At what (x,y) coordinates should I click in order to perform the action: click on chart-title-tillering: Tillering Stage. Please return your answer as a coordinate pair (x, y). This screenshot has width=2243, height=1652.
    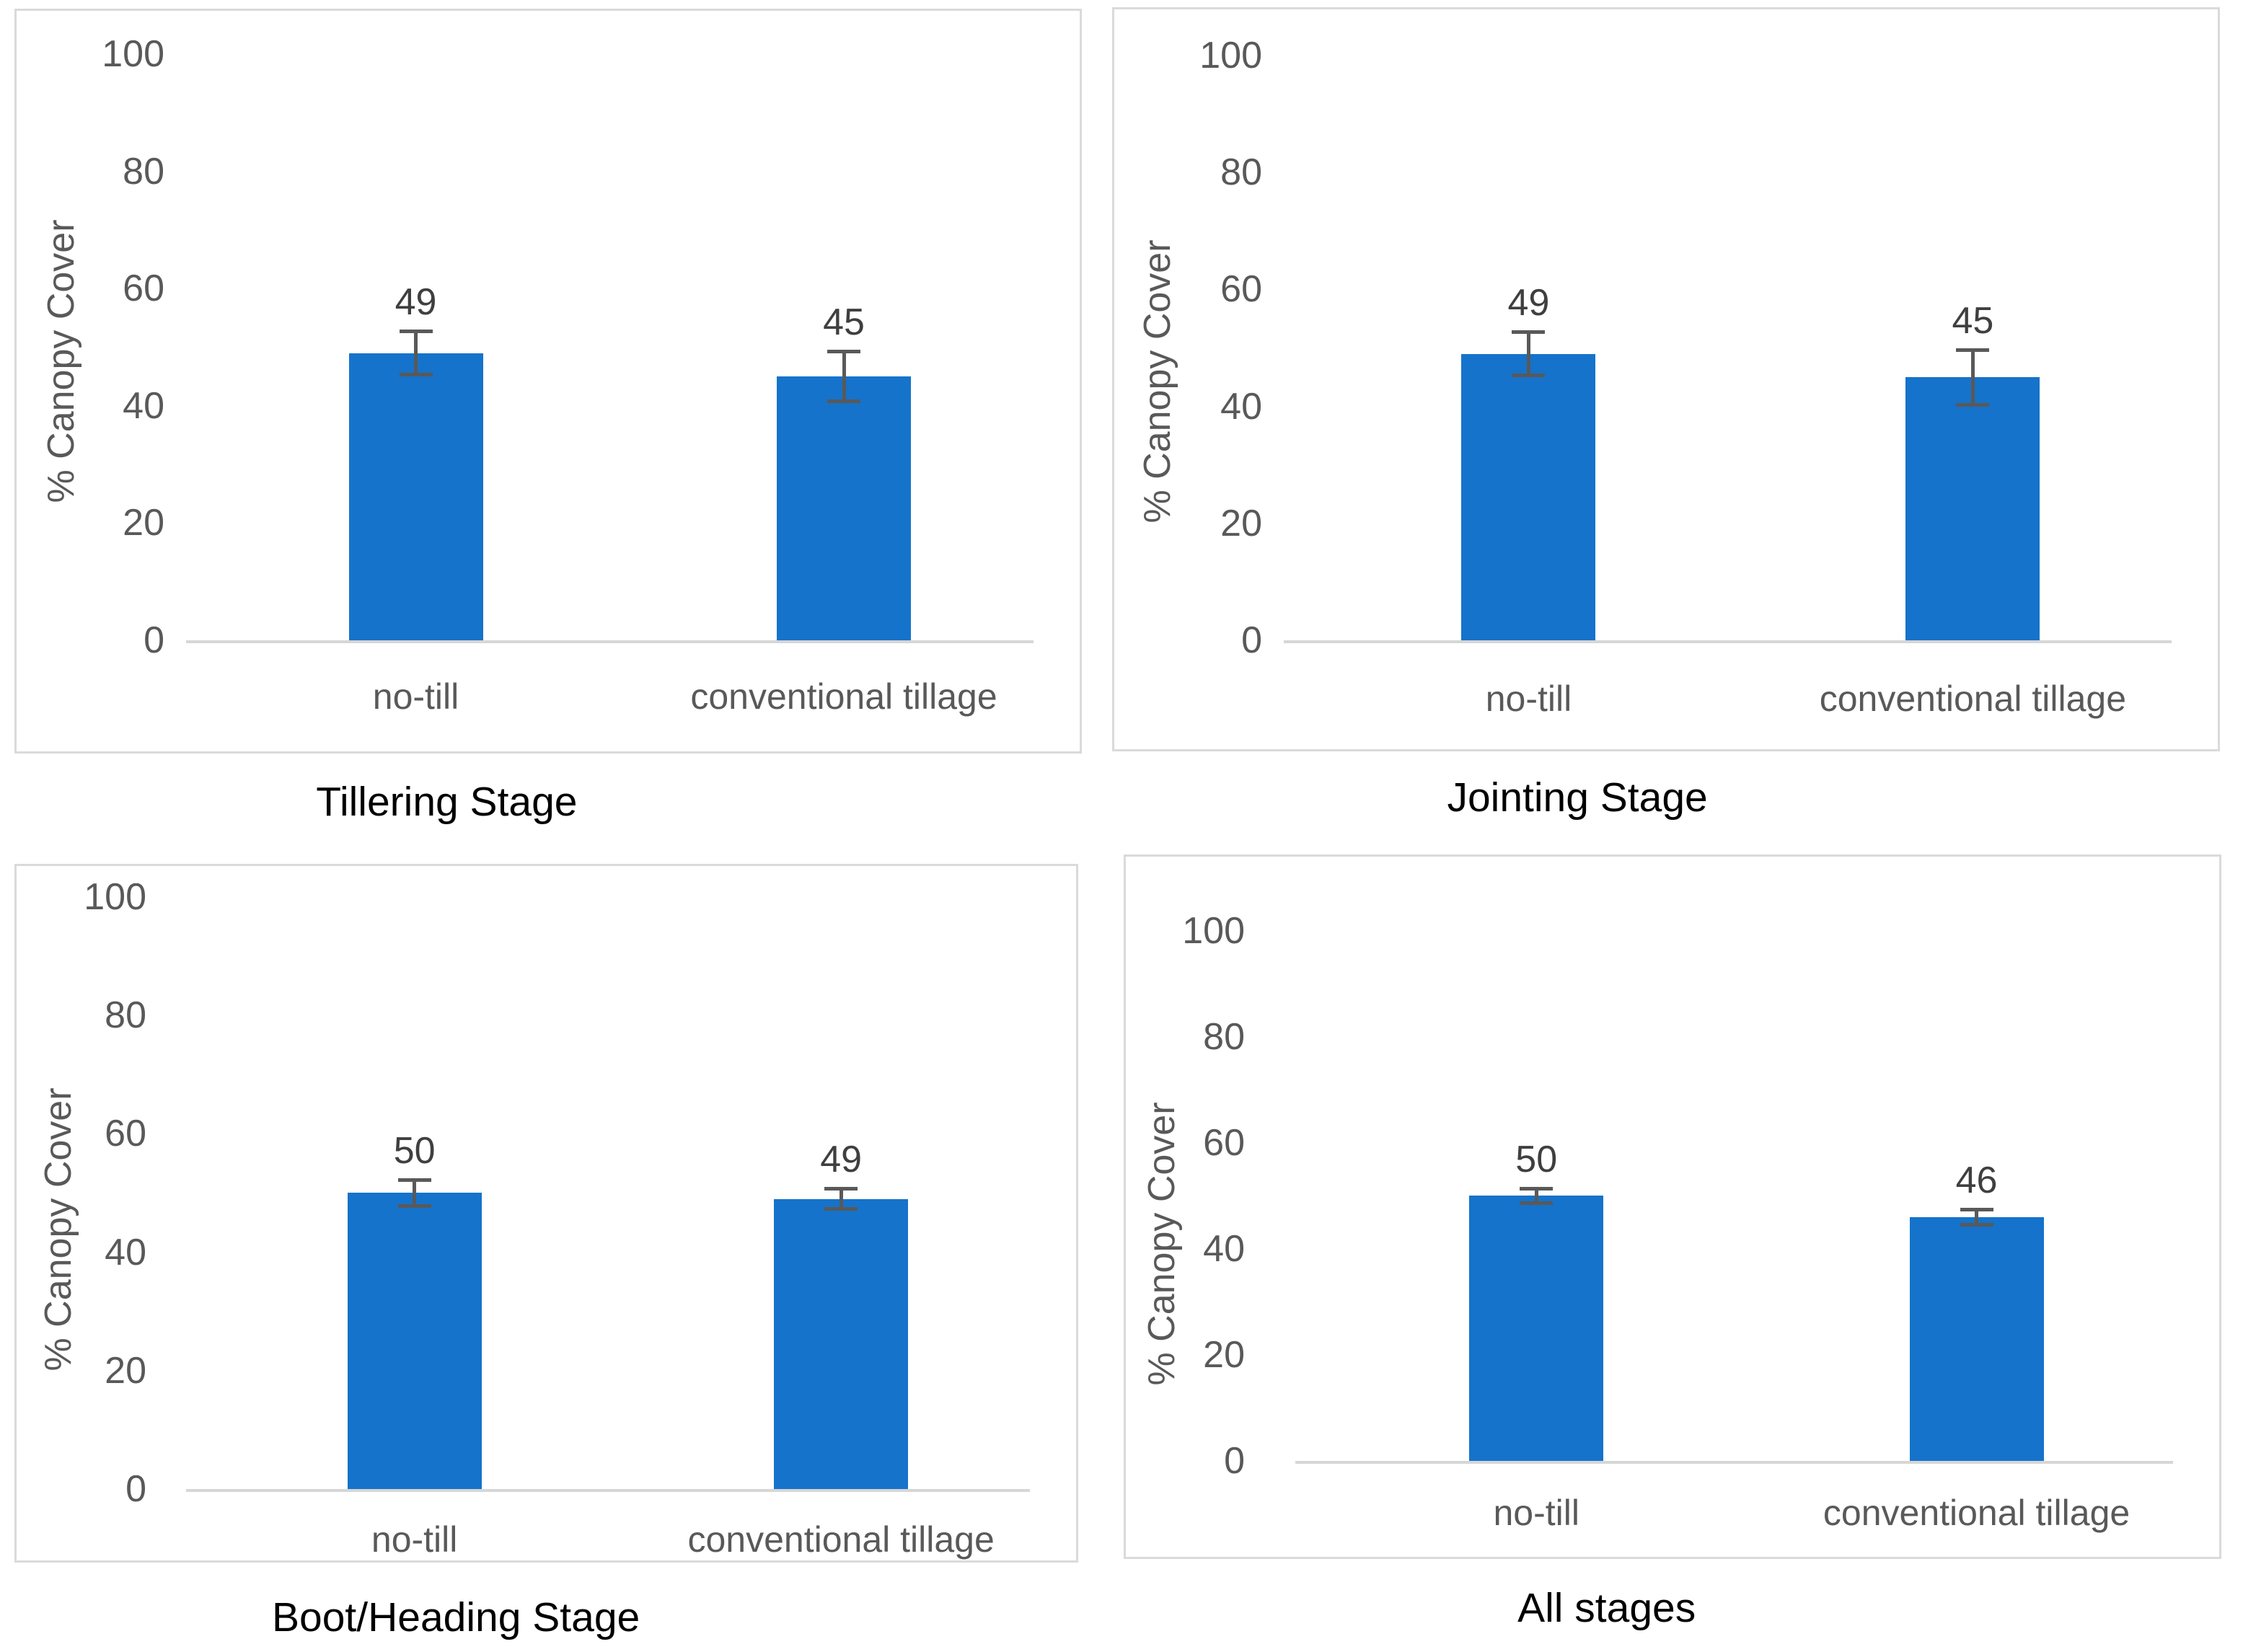
    Looking at the image, I should click on (447, 802).